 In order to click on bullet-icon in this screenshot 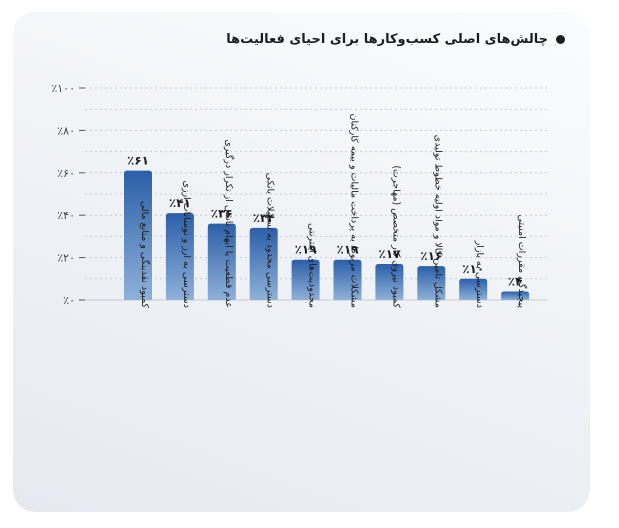, I will do `click(560, 39)`.